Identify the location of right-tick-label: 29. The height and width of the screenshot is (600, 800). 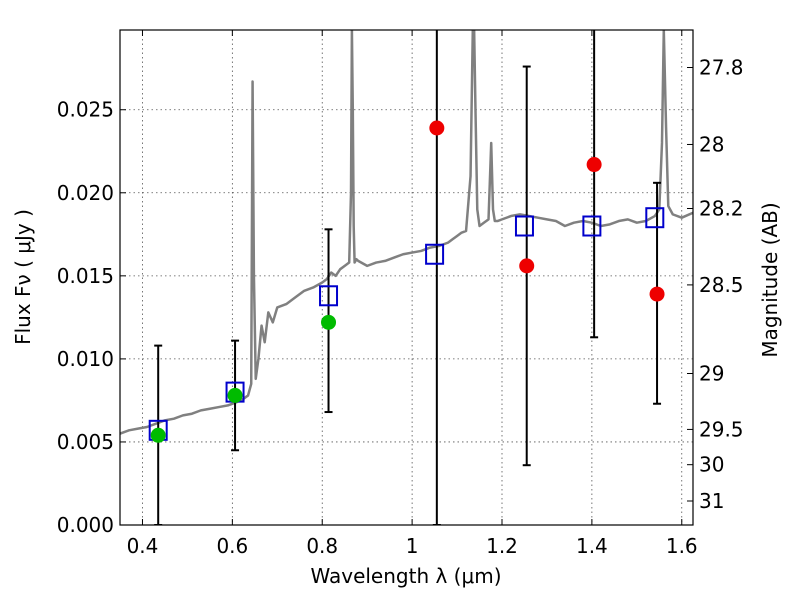
(711, 374).